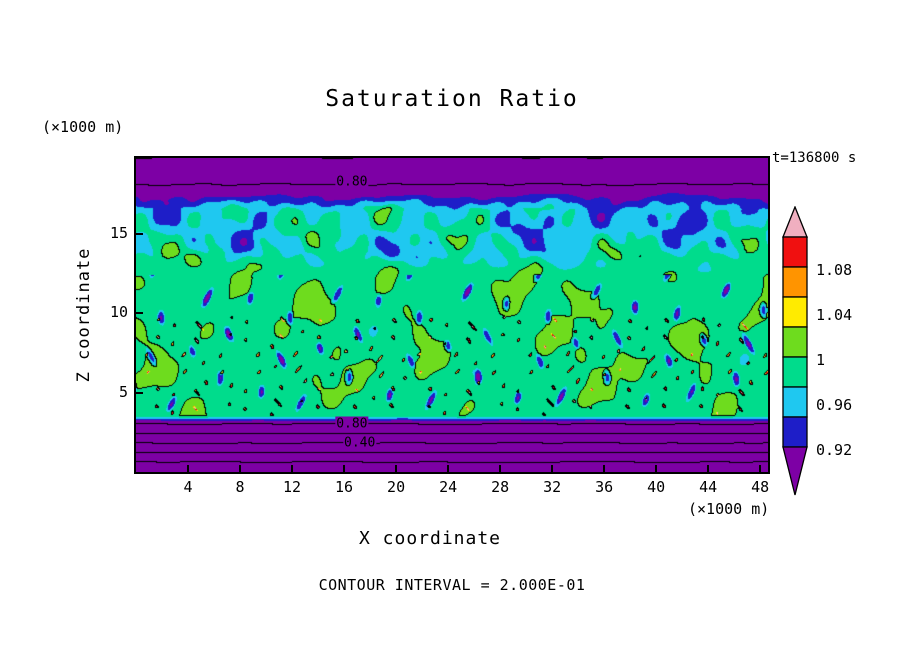 The height and width of the screenshot is (654, 904). I want to click on x-axis-unit: (×1000 m), so click(729, 509).